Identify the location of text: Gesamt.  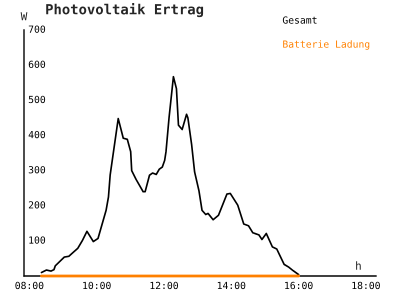
(299, 20).